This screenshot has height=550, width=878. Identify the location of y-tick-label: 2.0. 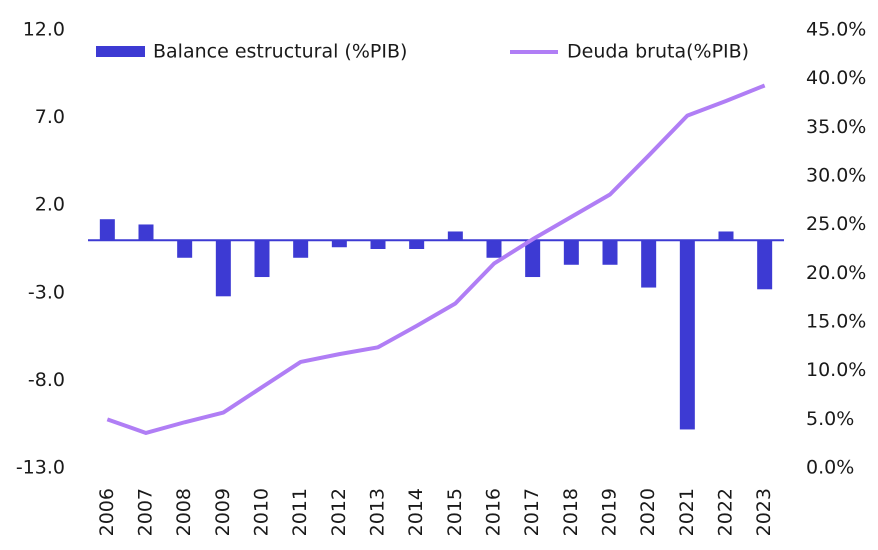
(50, 205).